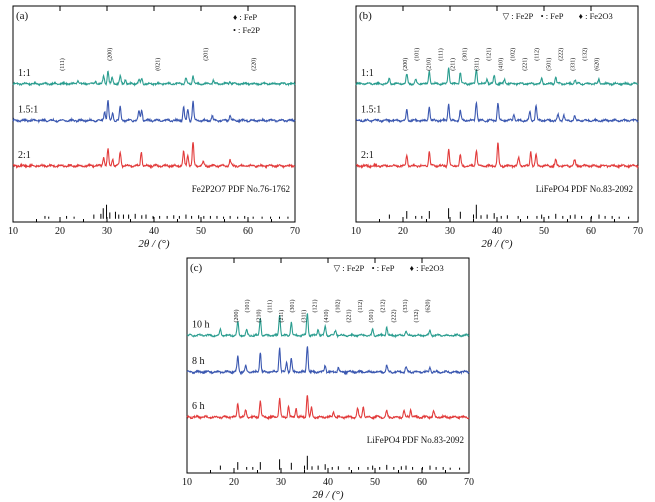 The width and height of the screenshot is (655, 502). Describe the element at coordinates (22, 16) in the screenshot. I see `panel-label: (a)` at that location.